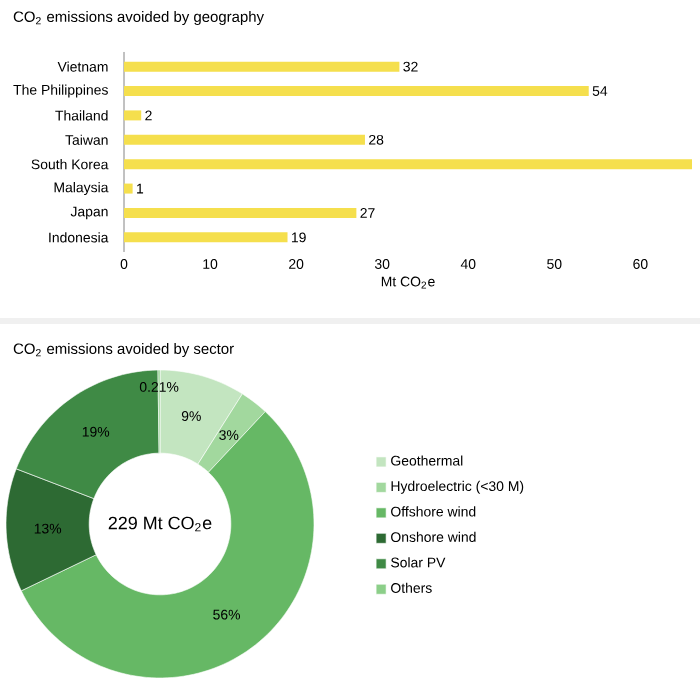 Image resolution: width=700 pixels, height=698 pixels. Describe the element at coordinates (160, 524) in the screenshot. I see `text: 229 Mt CO$_{2}$e` at that location.